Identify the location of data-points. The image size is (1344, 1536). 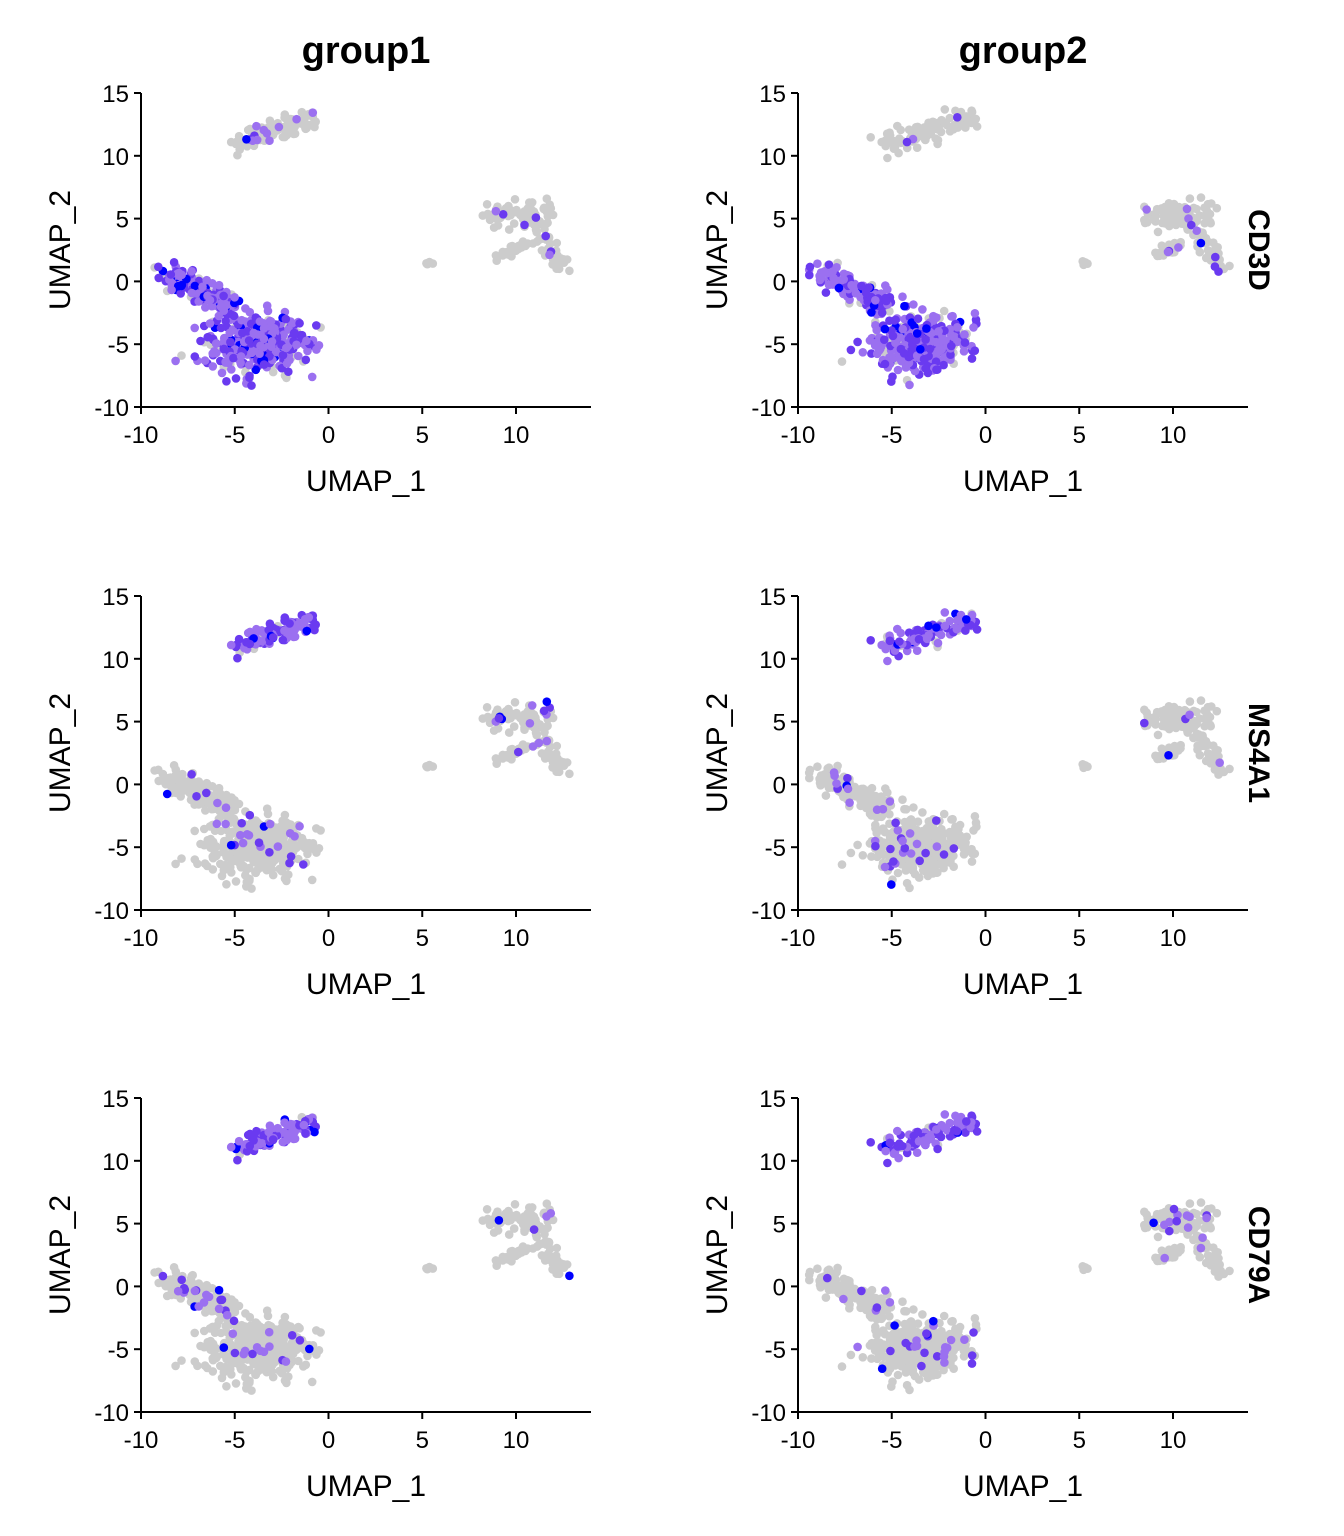
(1019, 750).